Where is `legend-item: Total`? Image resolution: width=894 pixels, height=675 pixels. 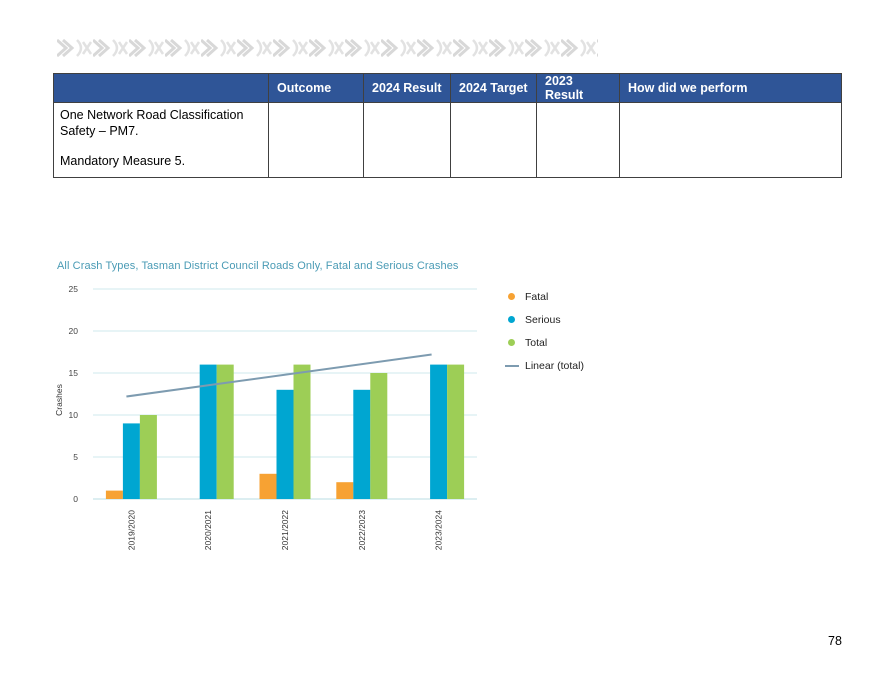
legend-item: Total is located at coordinates (544, 342).